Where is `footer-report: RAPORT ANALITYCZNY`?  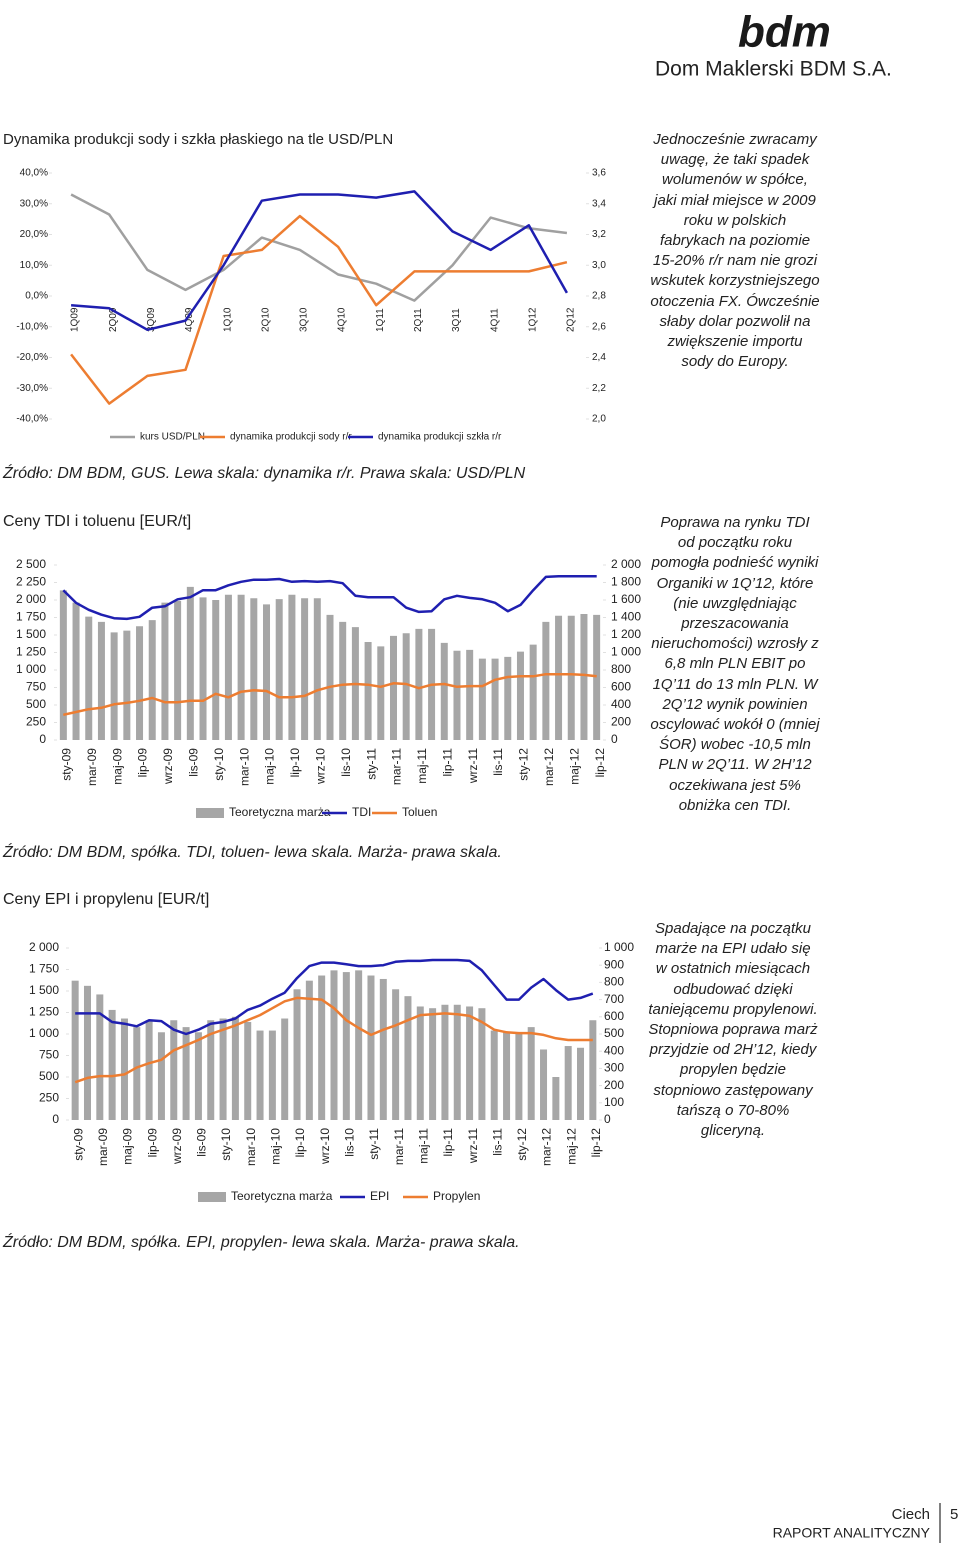 footer-report: RAPORT ANALITYCZNY is located at coordinates (852, 1533).